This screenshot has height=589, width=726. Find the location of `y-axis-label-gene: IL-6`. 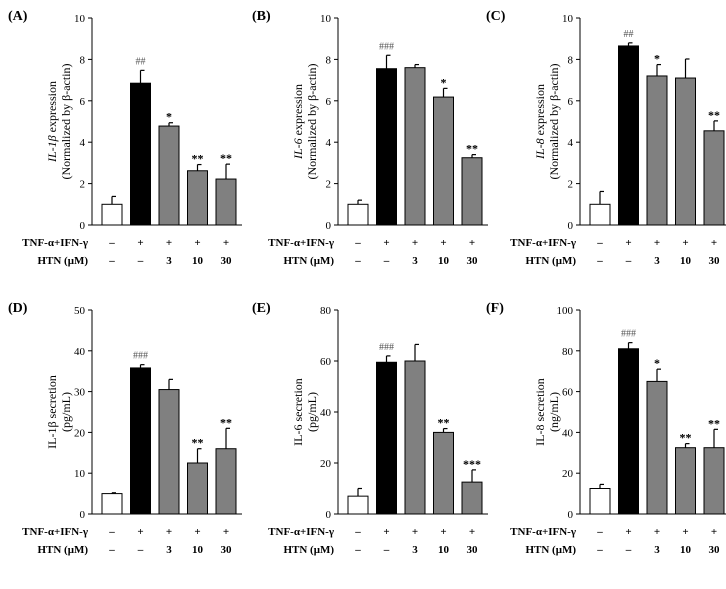

y-axis-label-gene: IL-6 is located at coordinates (298, 149).